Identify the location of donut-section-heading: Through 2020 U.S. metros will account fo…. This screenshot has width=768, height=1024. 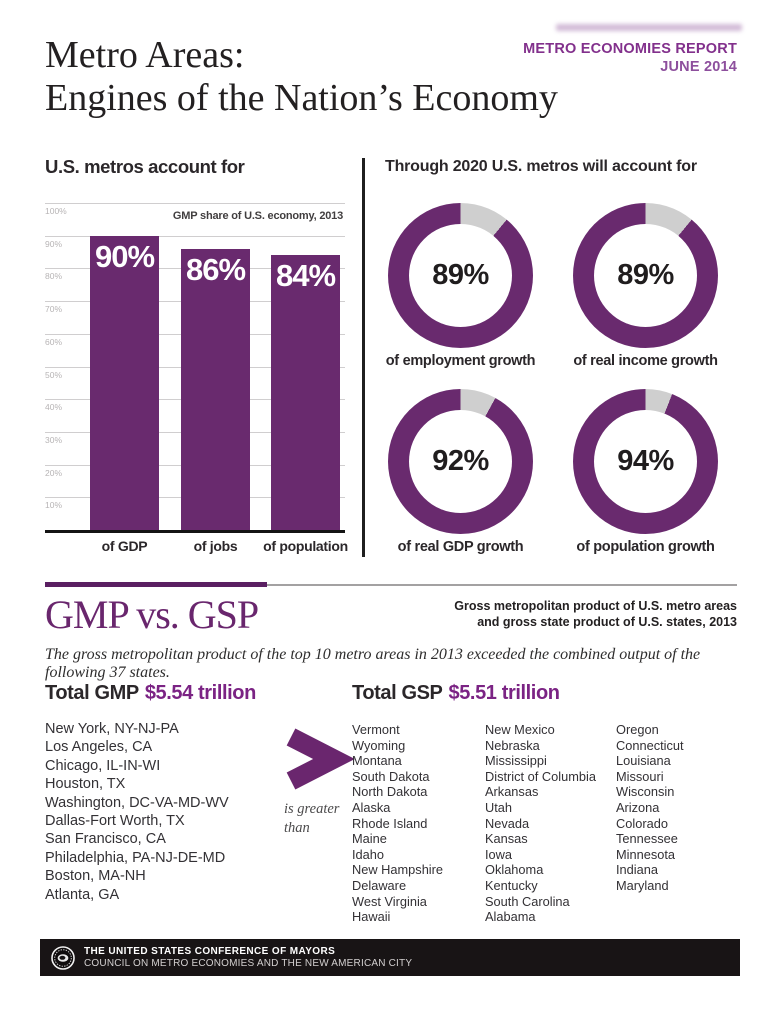
(541, 166).